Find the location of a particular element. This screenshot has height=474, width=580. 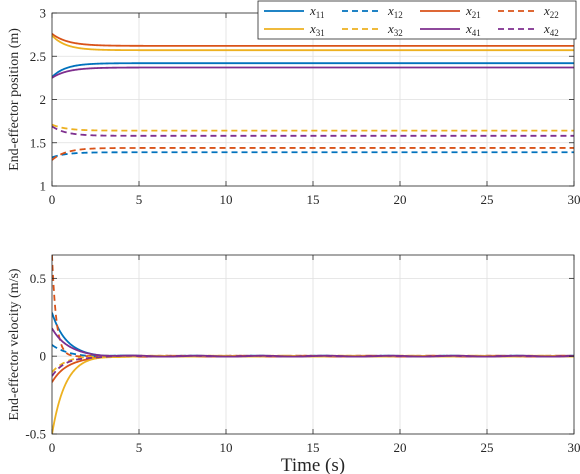

y-axis-label: End-effector position (m) is located at coordinates (14, 99).